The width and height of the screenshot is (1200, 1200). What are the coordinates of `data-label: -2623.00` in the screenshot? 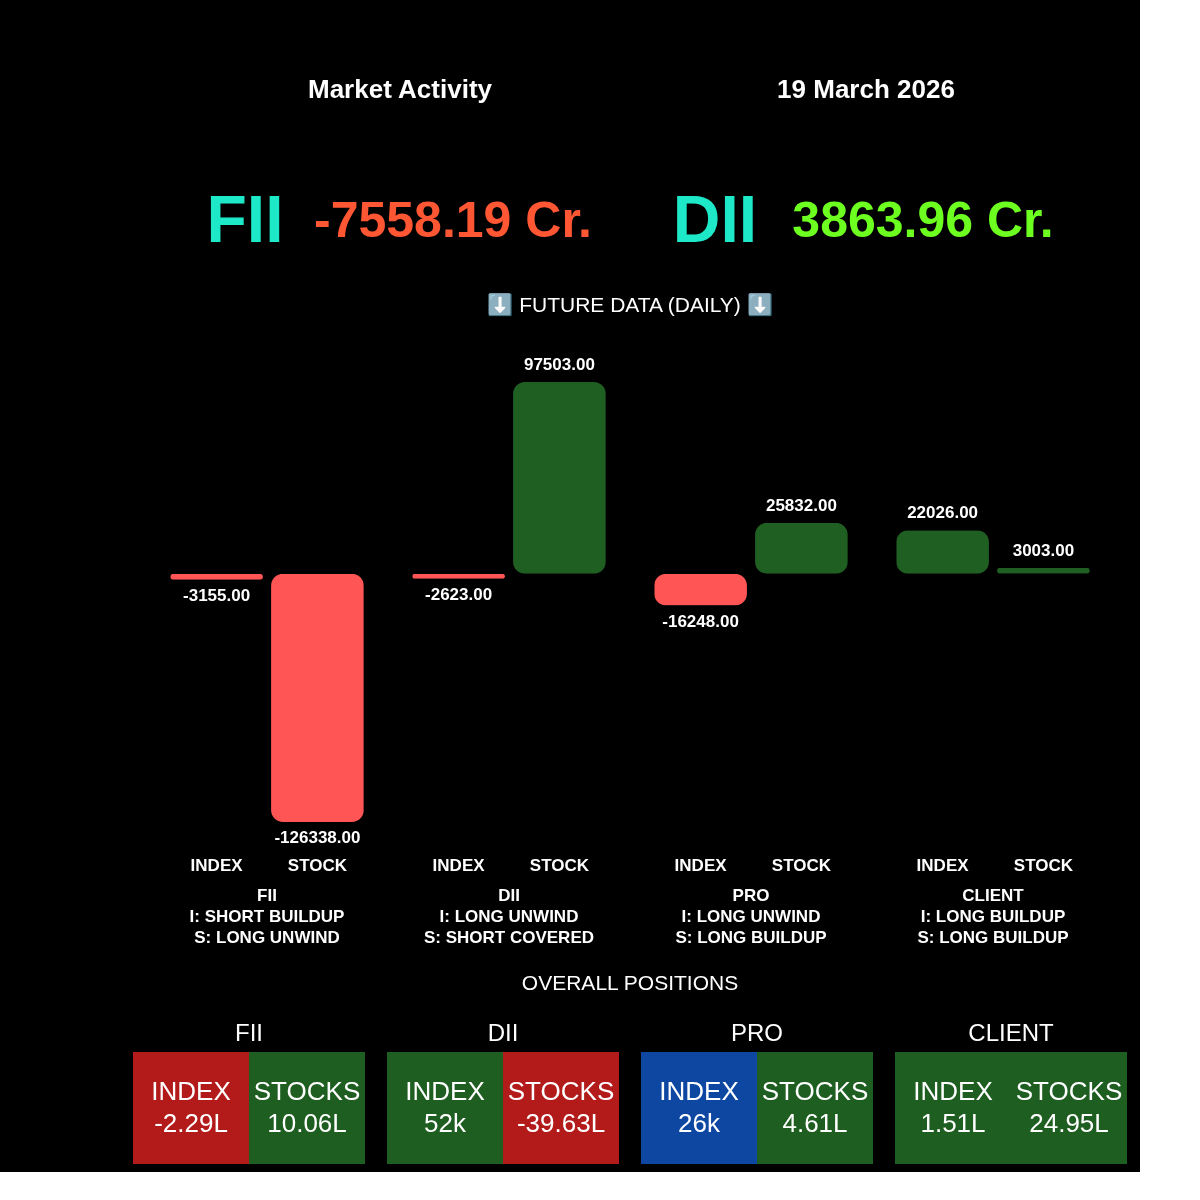 It's located at (459, 594).